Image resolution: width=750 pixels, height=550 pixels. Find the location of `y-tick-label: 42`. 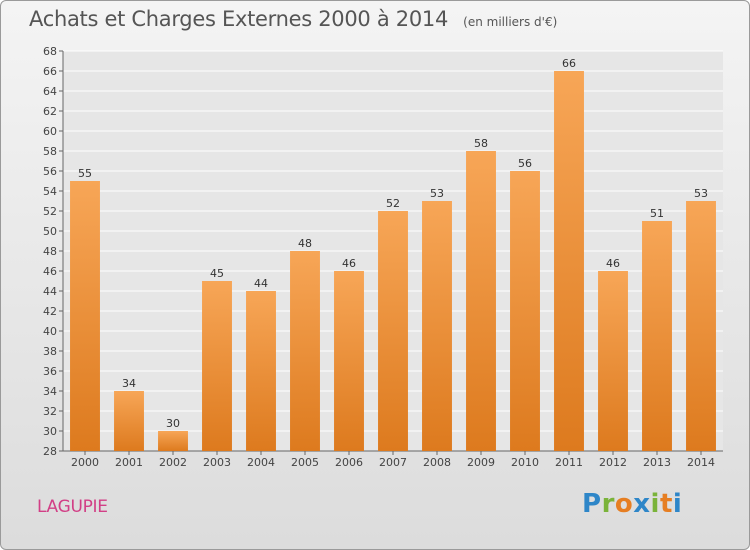

y-tick-label: 42 is located at coordinates (50, 311).